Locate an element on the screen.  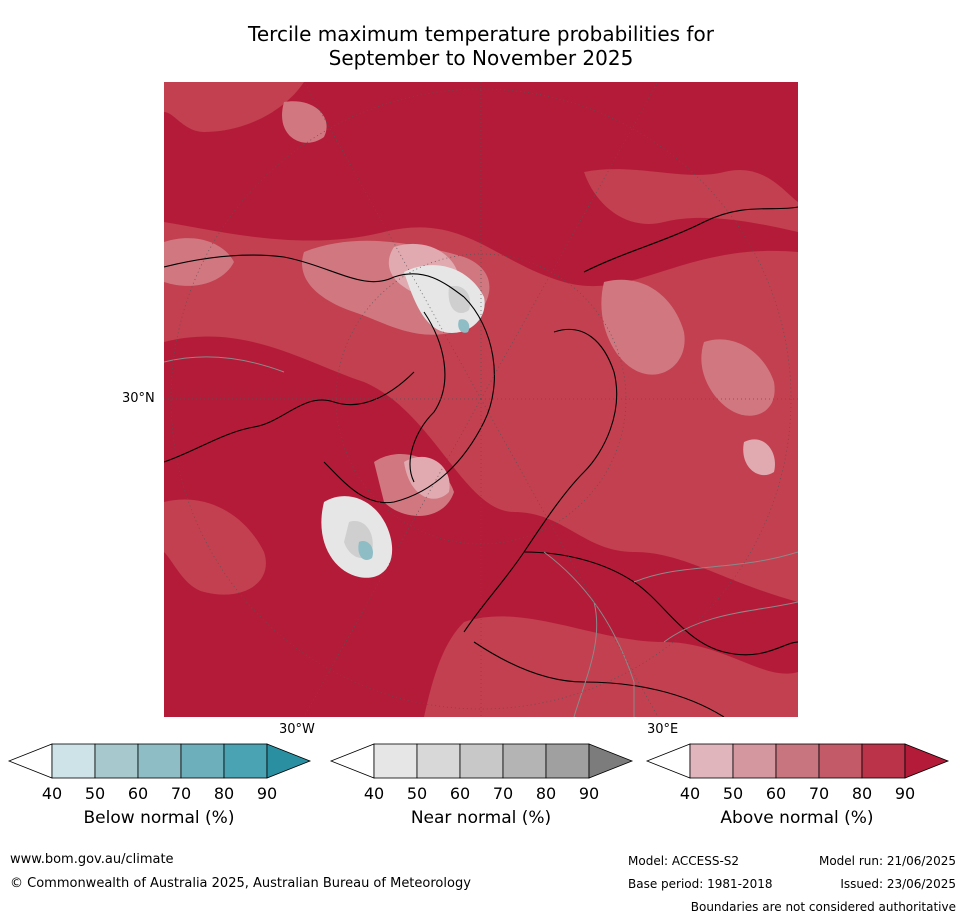
colorbar-title-above: Above normal (%) is located at coordinates (797, 818).